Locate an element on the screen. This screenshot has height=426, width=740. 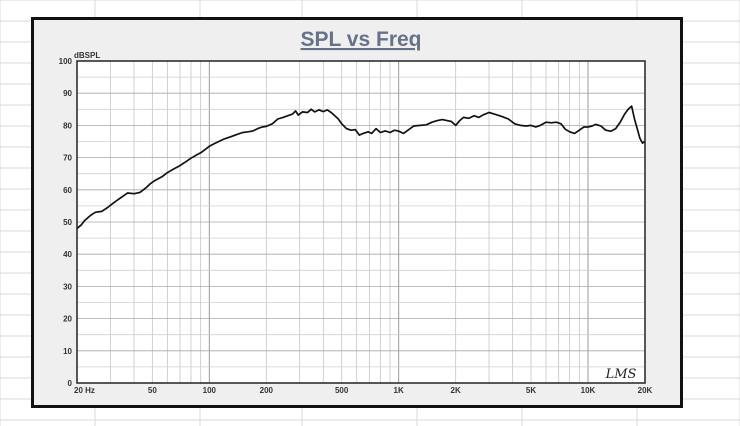
y-tick-label: 30 is located at coordinates (67, 286).